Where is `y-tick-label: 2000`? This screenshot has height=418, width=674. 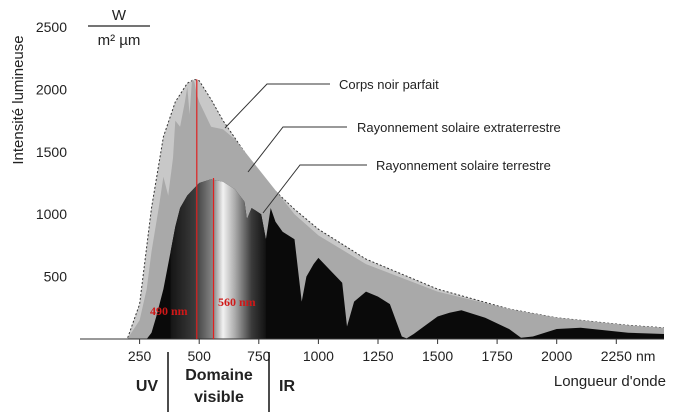
y-tick-label: 2000 is located at coordinates (51, 89).